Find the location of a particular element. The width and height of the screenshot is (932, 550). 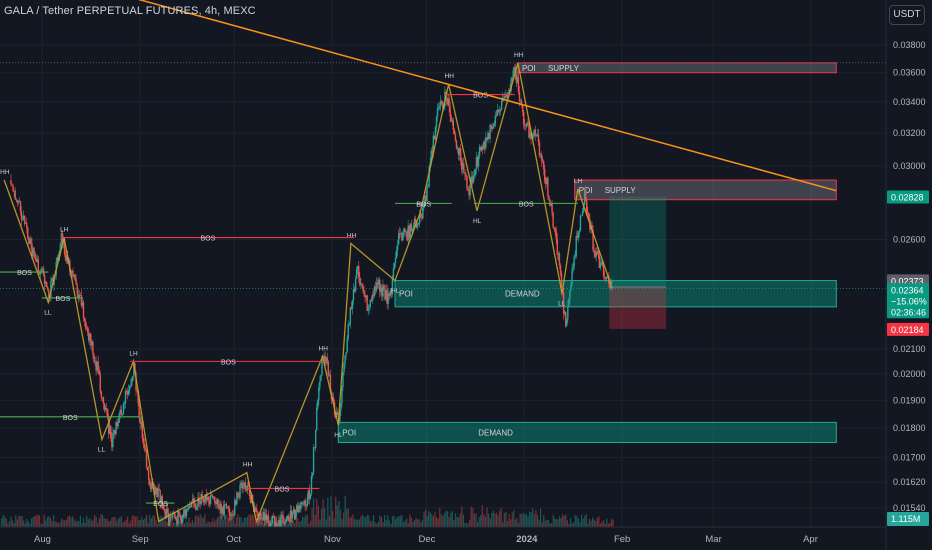

stop-price-tag-text: 0.02184 is located at coordinates (907, 330).